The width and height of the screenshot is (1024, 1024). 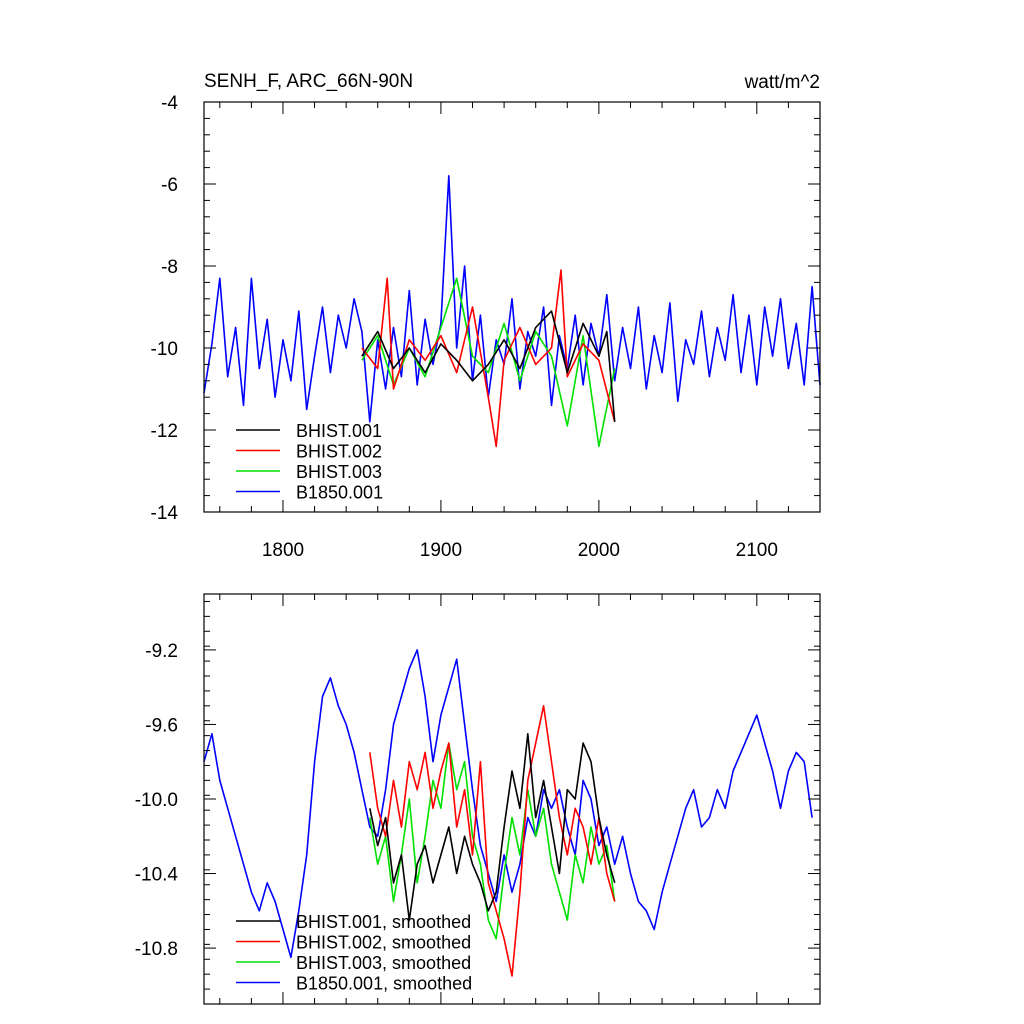 What do you see at coordinates (169, 103) in the screenshot?
I see `y-tick-label: -4` at bounding box center [169, 103].